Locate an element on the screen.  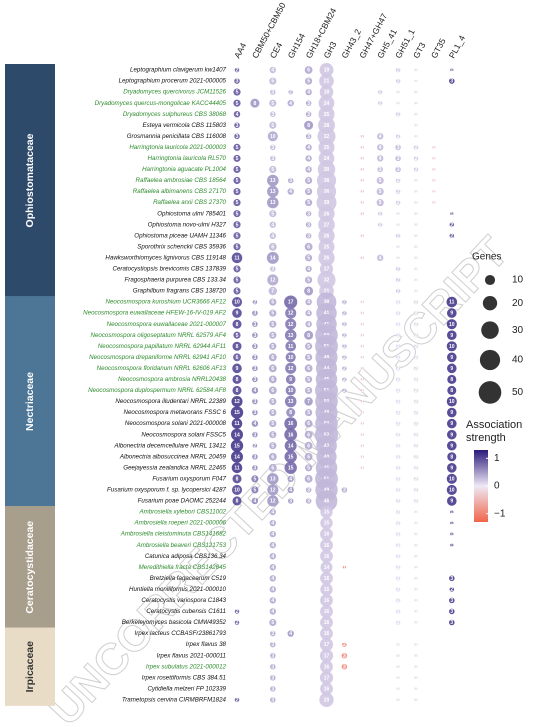
species-label: Fusarium poae DAOMC 252244 is located at coordinates (182, 501).